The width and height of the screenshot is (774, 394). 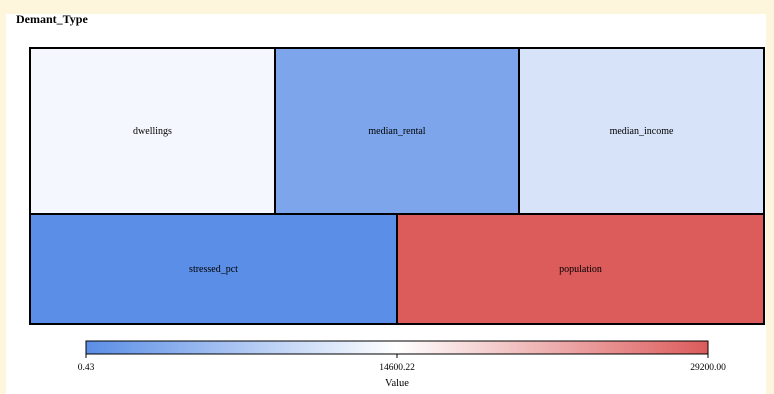 I want to click on colorbar-tick-label-max: 29200.00, so click(x=708, y=368).